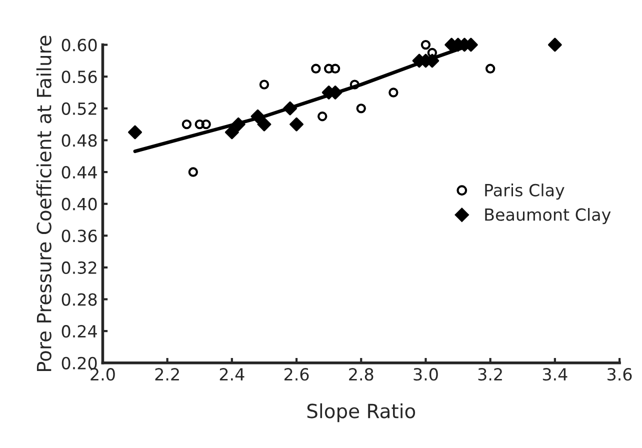  Describe the element at coordinates (79, 204) in the screenshot. I see `y-tick-label: 0.40` at that location.